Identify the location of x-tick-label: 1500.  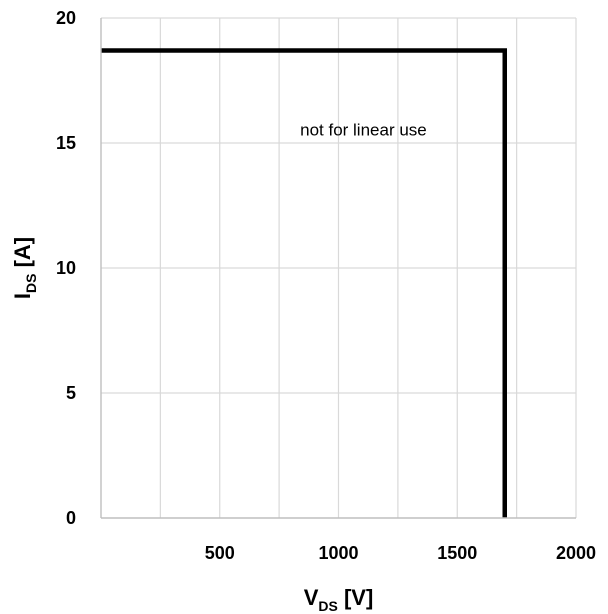
(457, 553).